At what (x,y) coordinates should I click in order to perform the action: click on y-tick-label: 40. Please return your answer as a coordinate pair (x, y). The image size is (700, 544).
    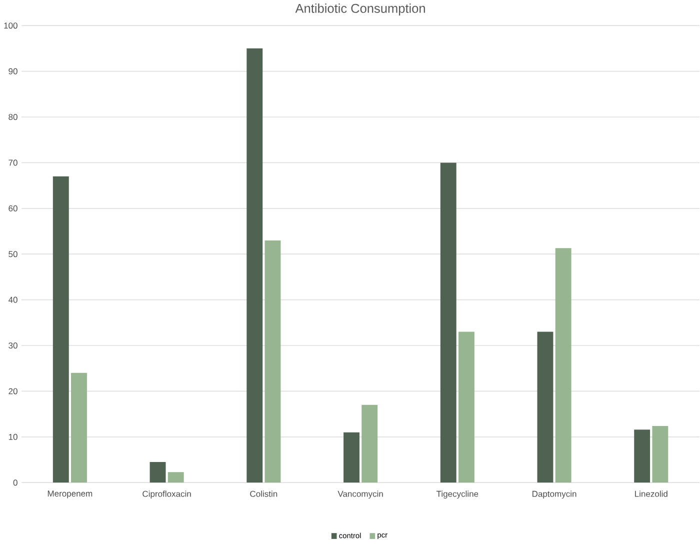
    Looking at the image, I should click on (13, 299).